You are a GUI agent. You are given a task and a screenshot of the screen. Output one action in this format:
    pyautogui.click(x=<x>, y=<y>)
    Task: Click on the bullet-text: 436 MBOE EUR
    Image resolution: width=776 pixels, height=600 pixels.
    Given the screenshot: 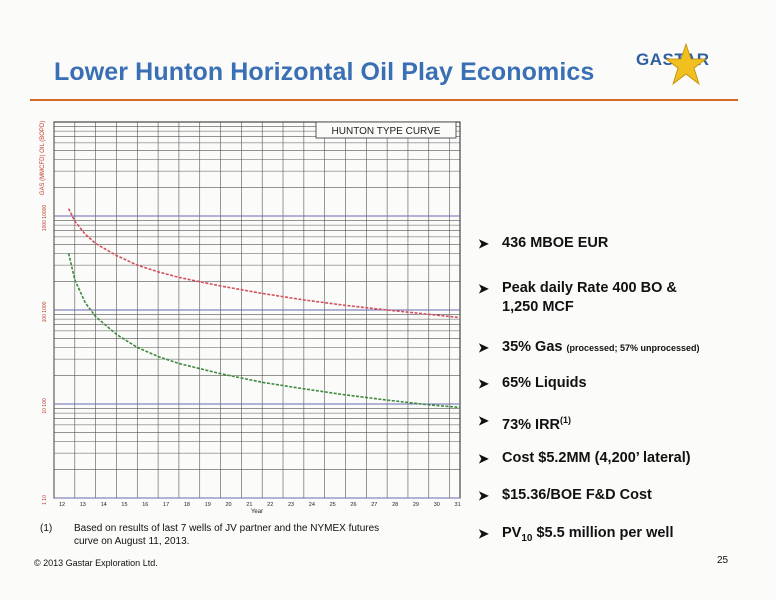 What is the action you would take?
    pyautogui.click(x=555, y=243)
    